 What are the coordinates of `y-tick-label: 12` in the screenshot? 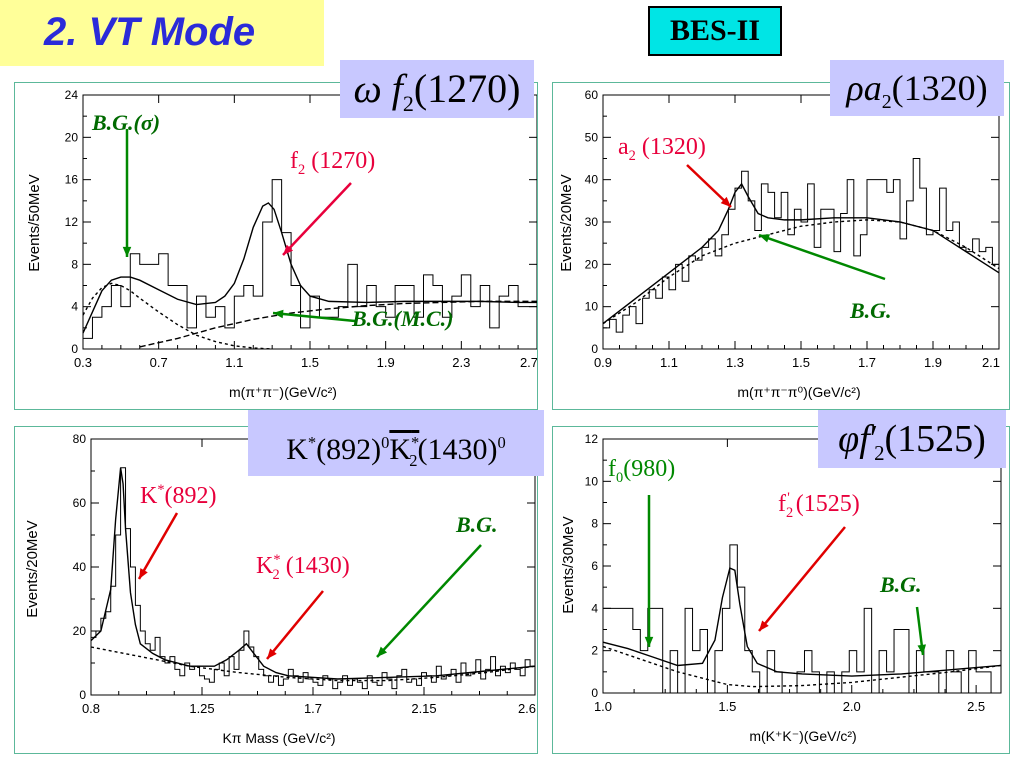 It's located at (592, 439).